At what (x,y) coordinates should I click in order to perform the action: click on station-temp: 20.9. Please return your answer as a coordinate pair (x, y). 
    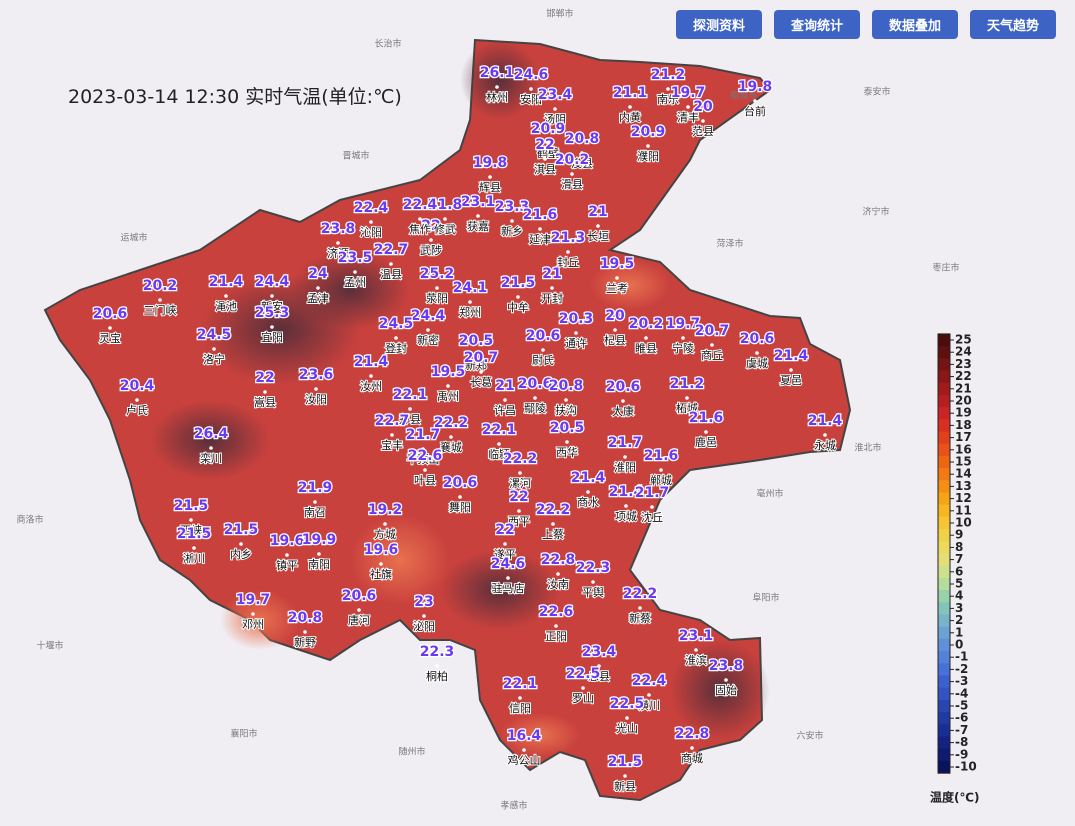
    Looking at the image, I should click on (548, 129).